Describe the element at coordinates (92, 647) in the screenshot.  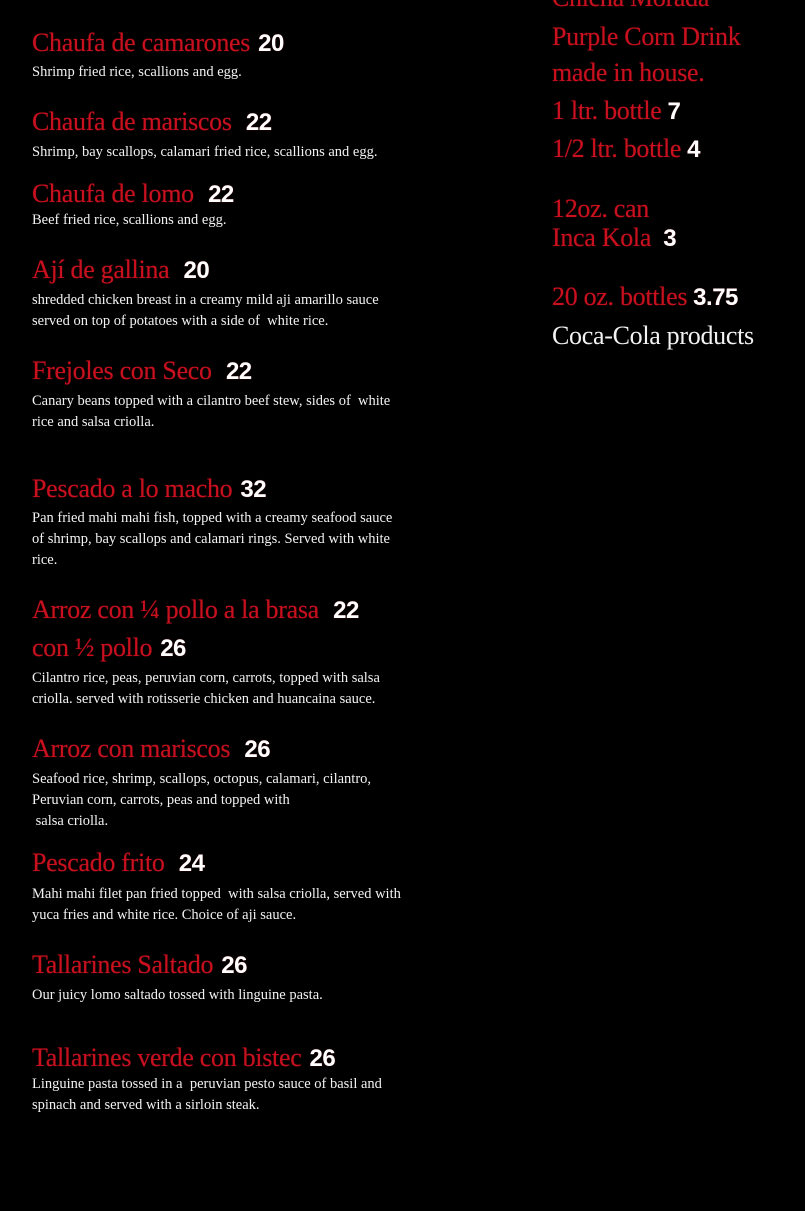
I see `item-variant-text: con ½ pollo` at that location.